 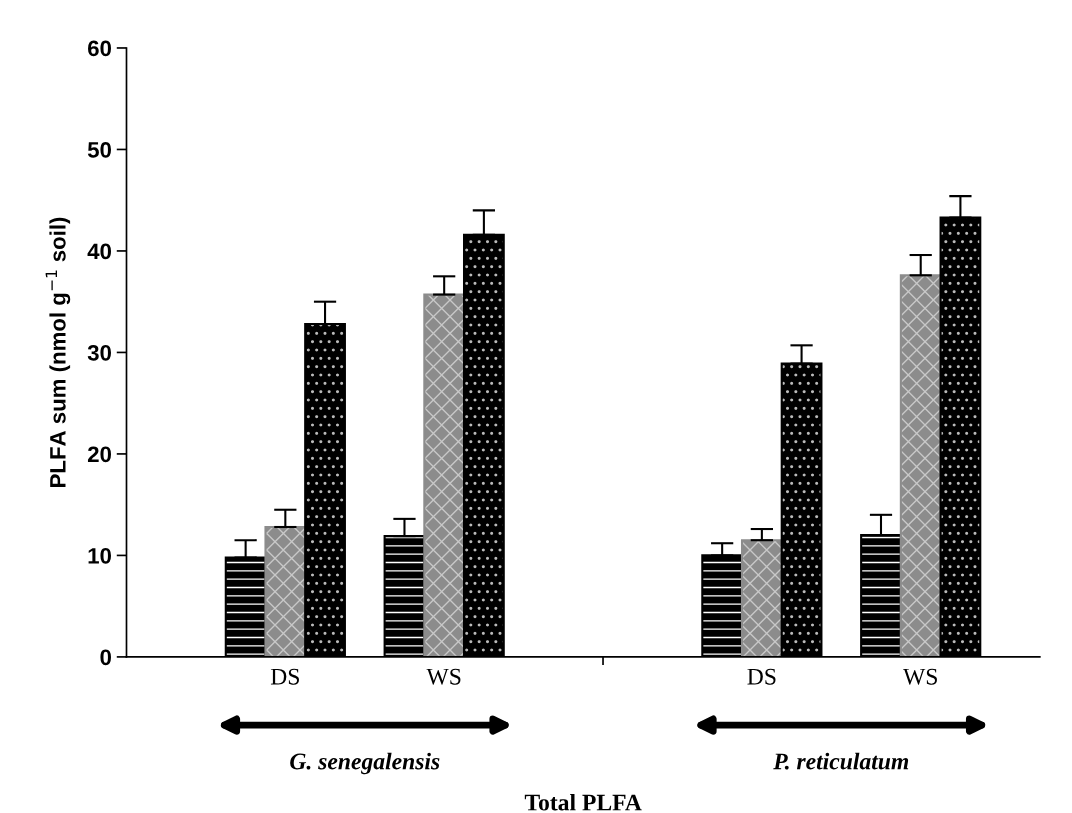 I want to click on y-tick-label: 20, so click(x=99, y=454).